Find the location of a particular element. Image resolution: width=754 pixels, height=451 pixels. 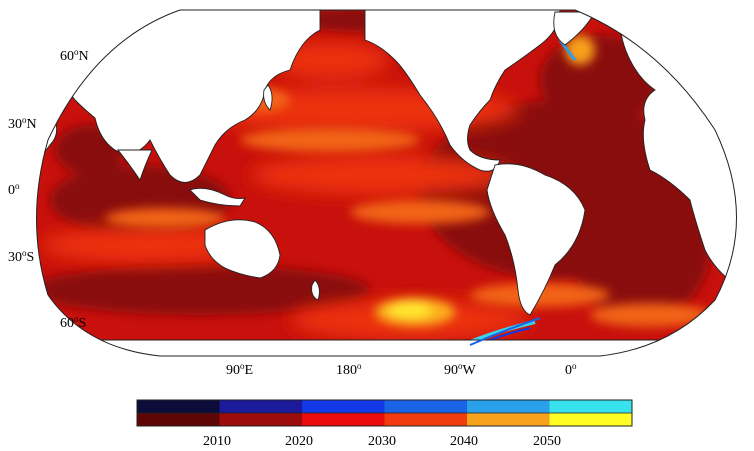

se-asia-islands is located at coordinates (217, 197).